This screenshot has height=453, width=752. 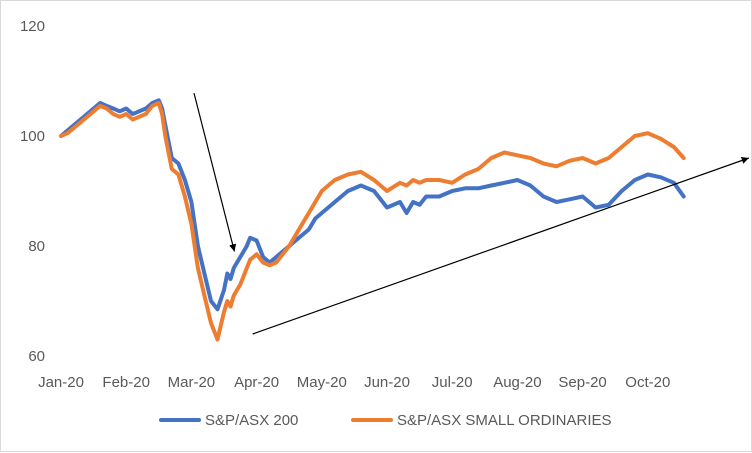 What do you see at coordinates (32, 136) in the screenshot?
I see `y-tick-label: 100` at bounding box center [32, 136].